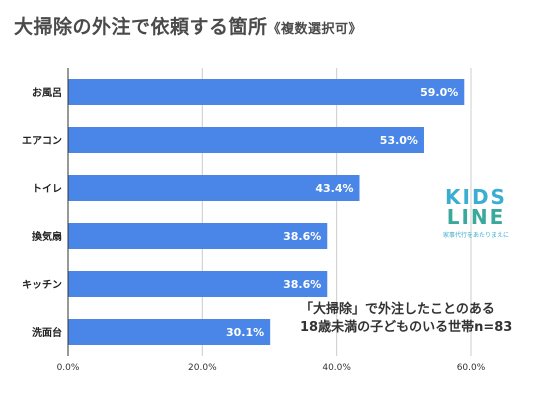 The height and width of the screenshot is (402, 536). Describe the element at coordinates (47, 93) in the screenshot. I see `category-label-0: お風呂` at that location.